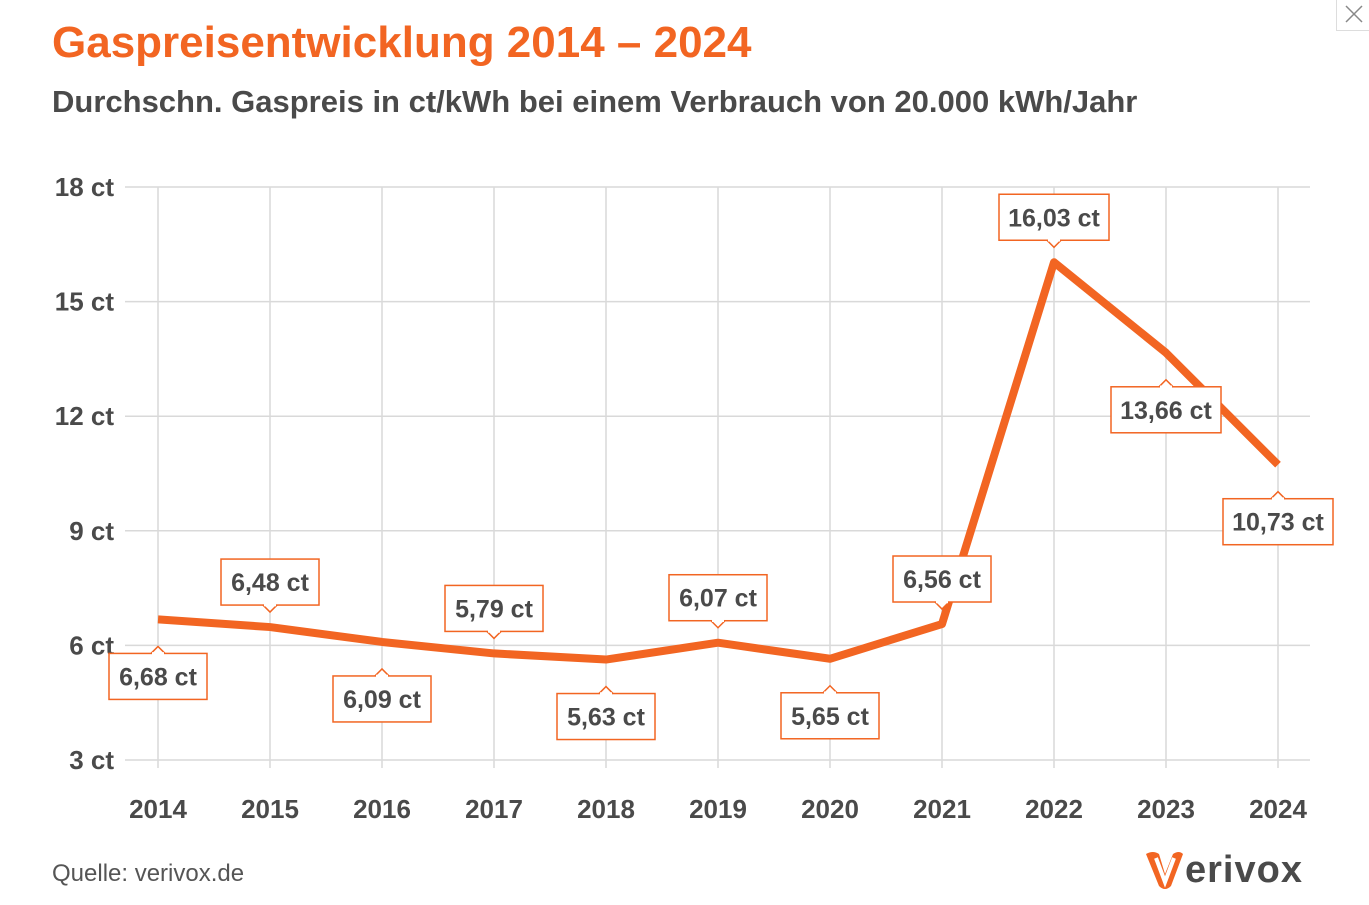  I want to click on data-label: 6,68 ct, so click(158, 677).